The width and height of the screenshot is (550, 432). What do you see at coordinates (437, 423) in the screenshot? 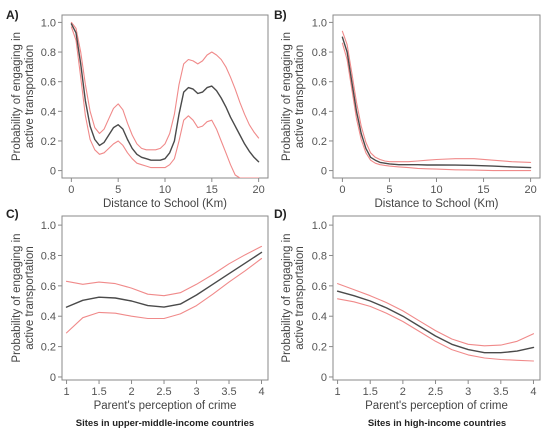
I see `panel-caption: Sites in high-income countries` at bounding box center [437, 423].